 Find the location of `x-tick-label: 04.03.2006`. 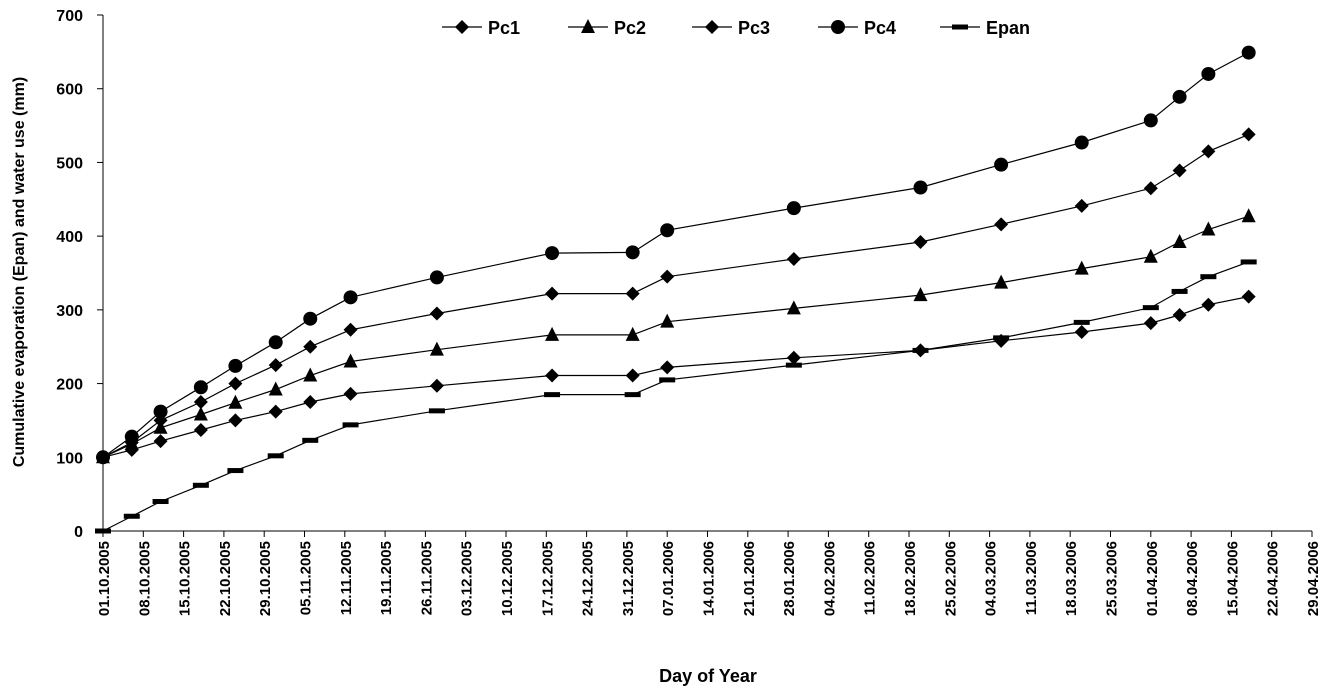

x-tick-label: 04.03.2006 is located at coordinates (991, 578).